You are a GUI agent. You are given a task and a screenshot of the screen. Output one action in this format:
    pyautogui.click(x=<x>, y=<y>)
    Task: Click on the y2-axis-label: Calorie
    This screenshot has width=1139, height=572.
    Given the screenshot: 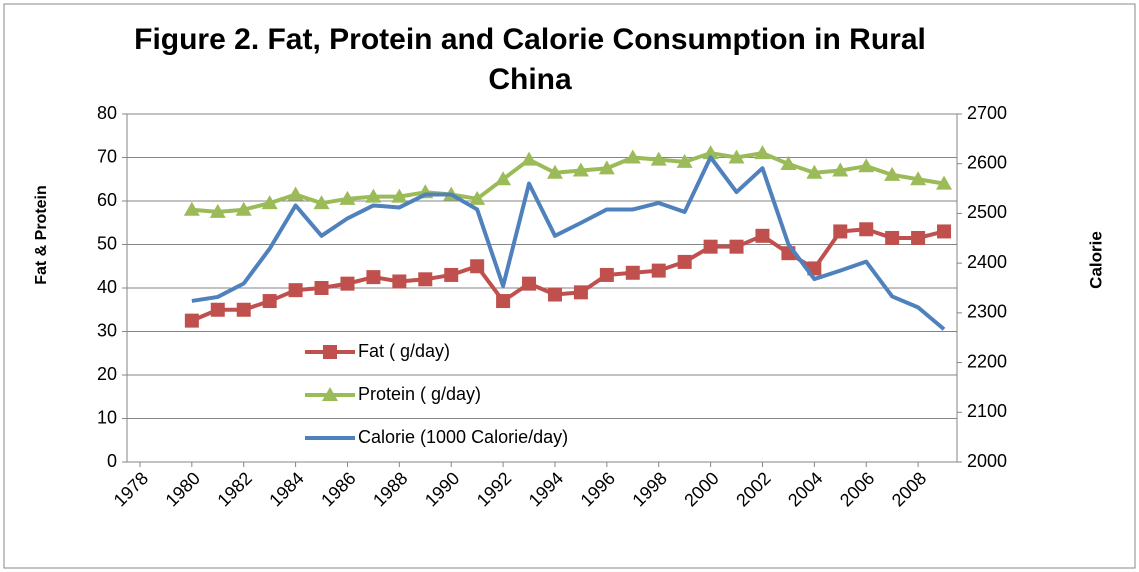 What is the action you would take?
    pyautogui.click(x=1095, y=260)
    